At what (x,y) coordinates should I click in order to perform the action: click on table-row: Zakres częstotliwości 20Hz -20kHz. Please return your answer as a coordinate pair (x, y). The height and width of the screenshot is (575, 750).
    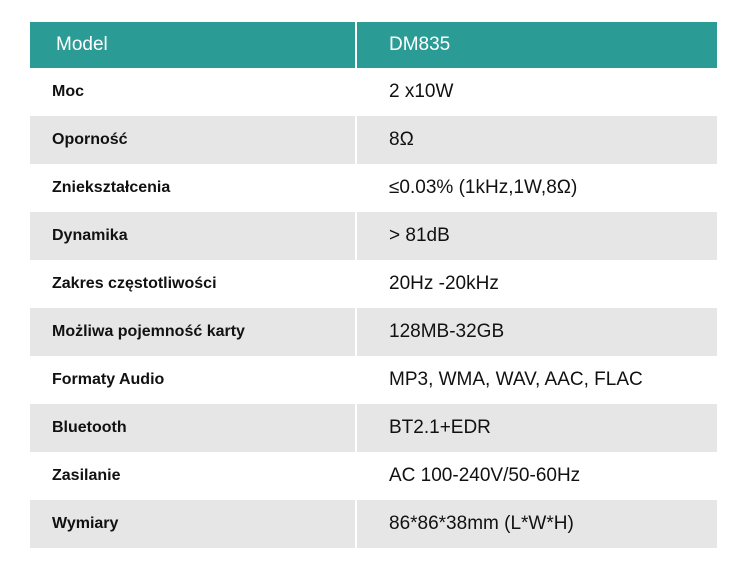
    Looking at the image, I should click on (373, 284).